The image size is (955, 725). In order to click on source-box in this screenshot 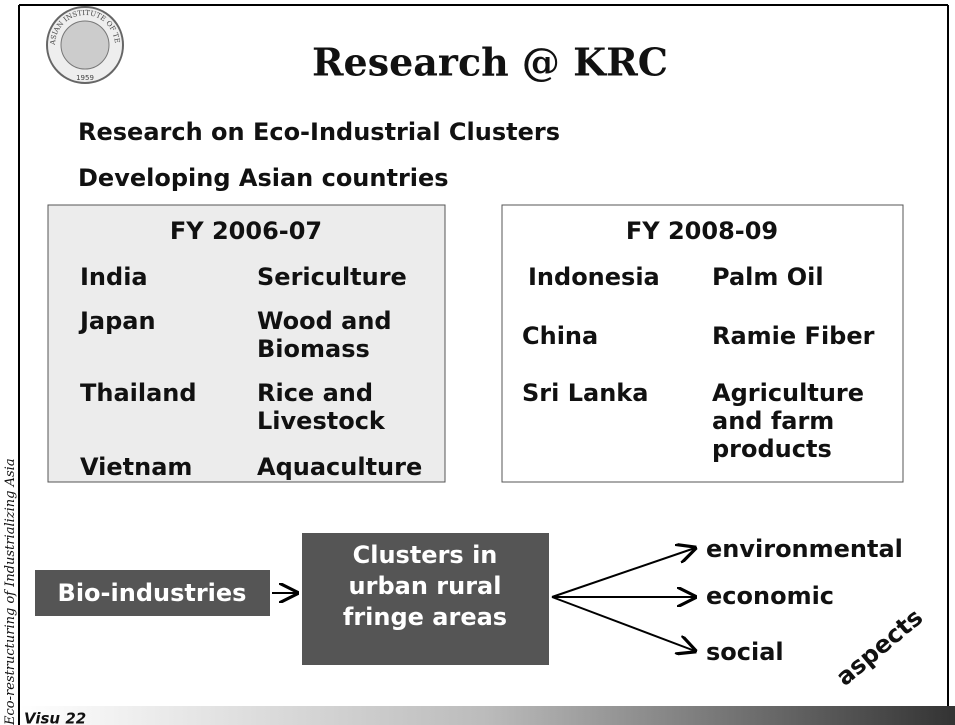, I will do `click(152, 593)`.